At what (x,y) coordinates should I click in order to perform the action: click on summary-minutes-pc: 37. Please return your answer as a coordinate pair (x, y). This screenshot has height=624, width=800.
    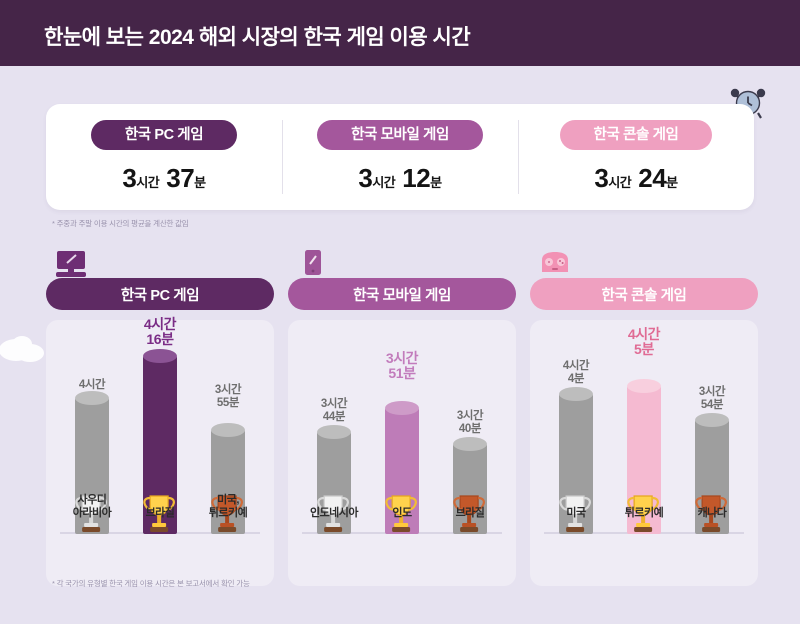
    Looking at the image, I should click on (180, 178).